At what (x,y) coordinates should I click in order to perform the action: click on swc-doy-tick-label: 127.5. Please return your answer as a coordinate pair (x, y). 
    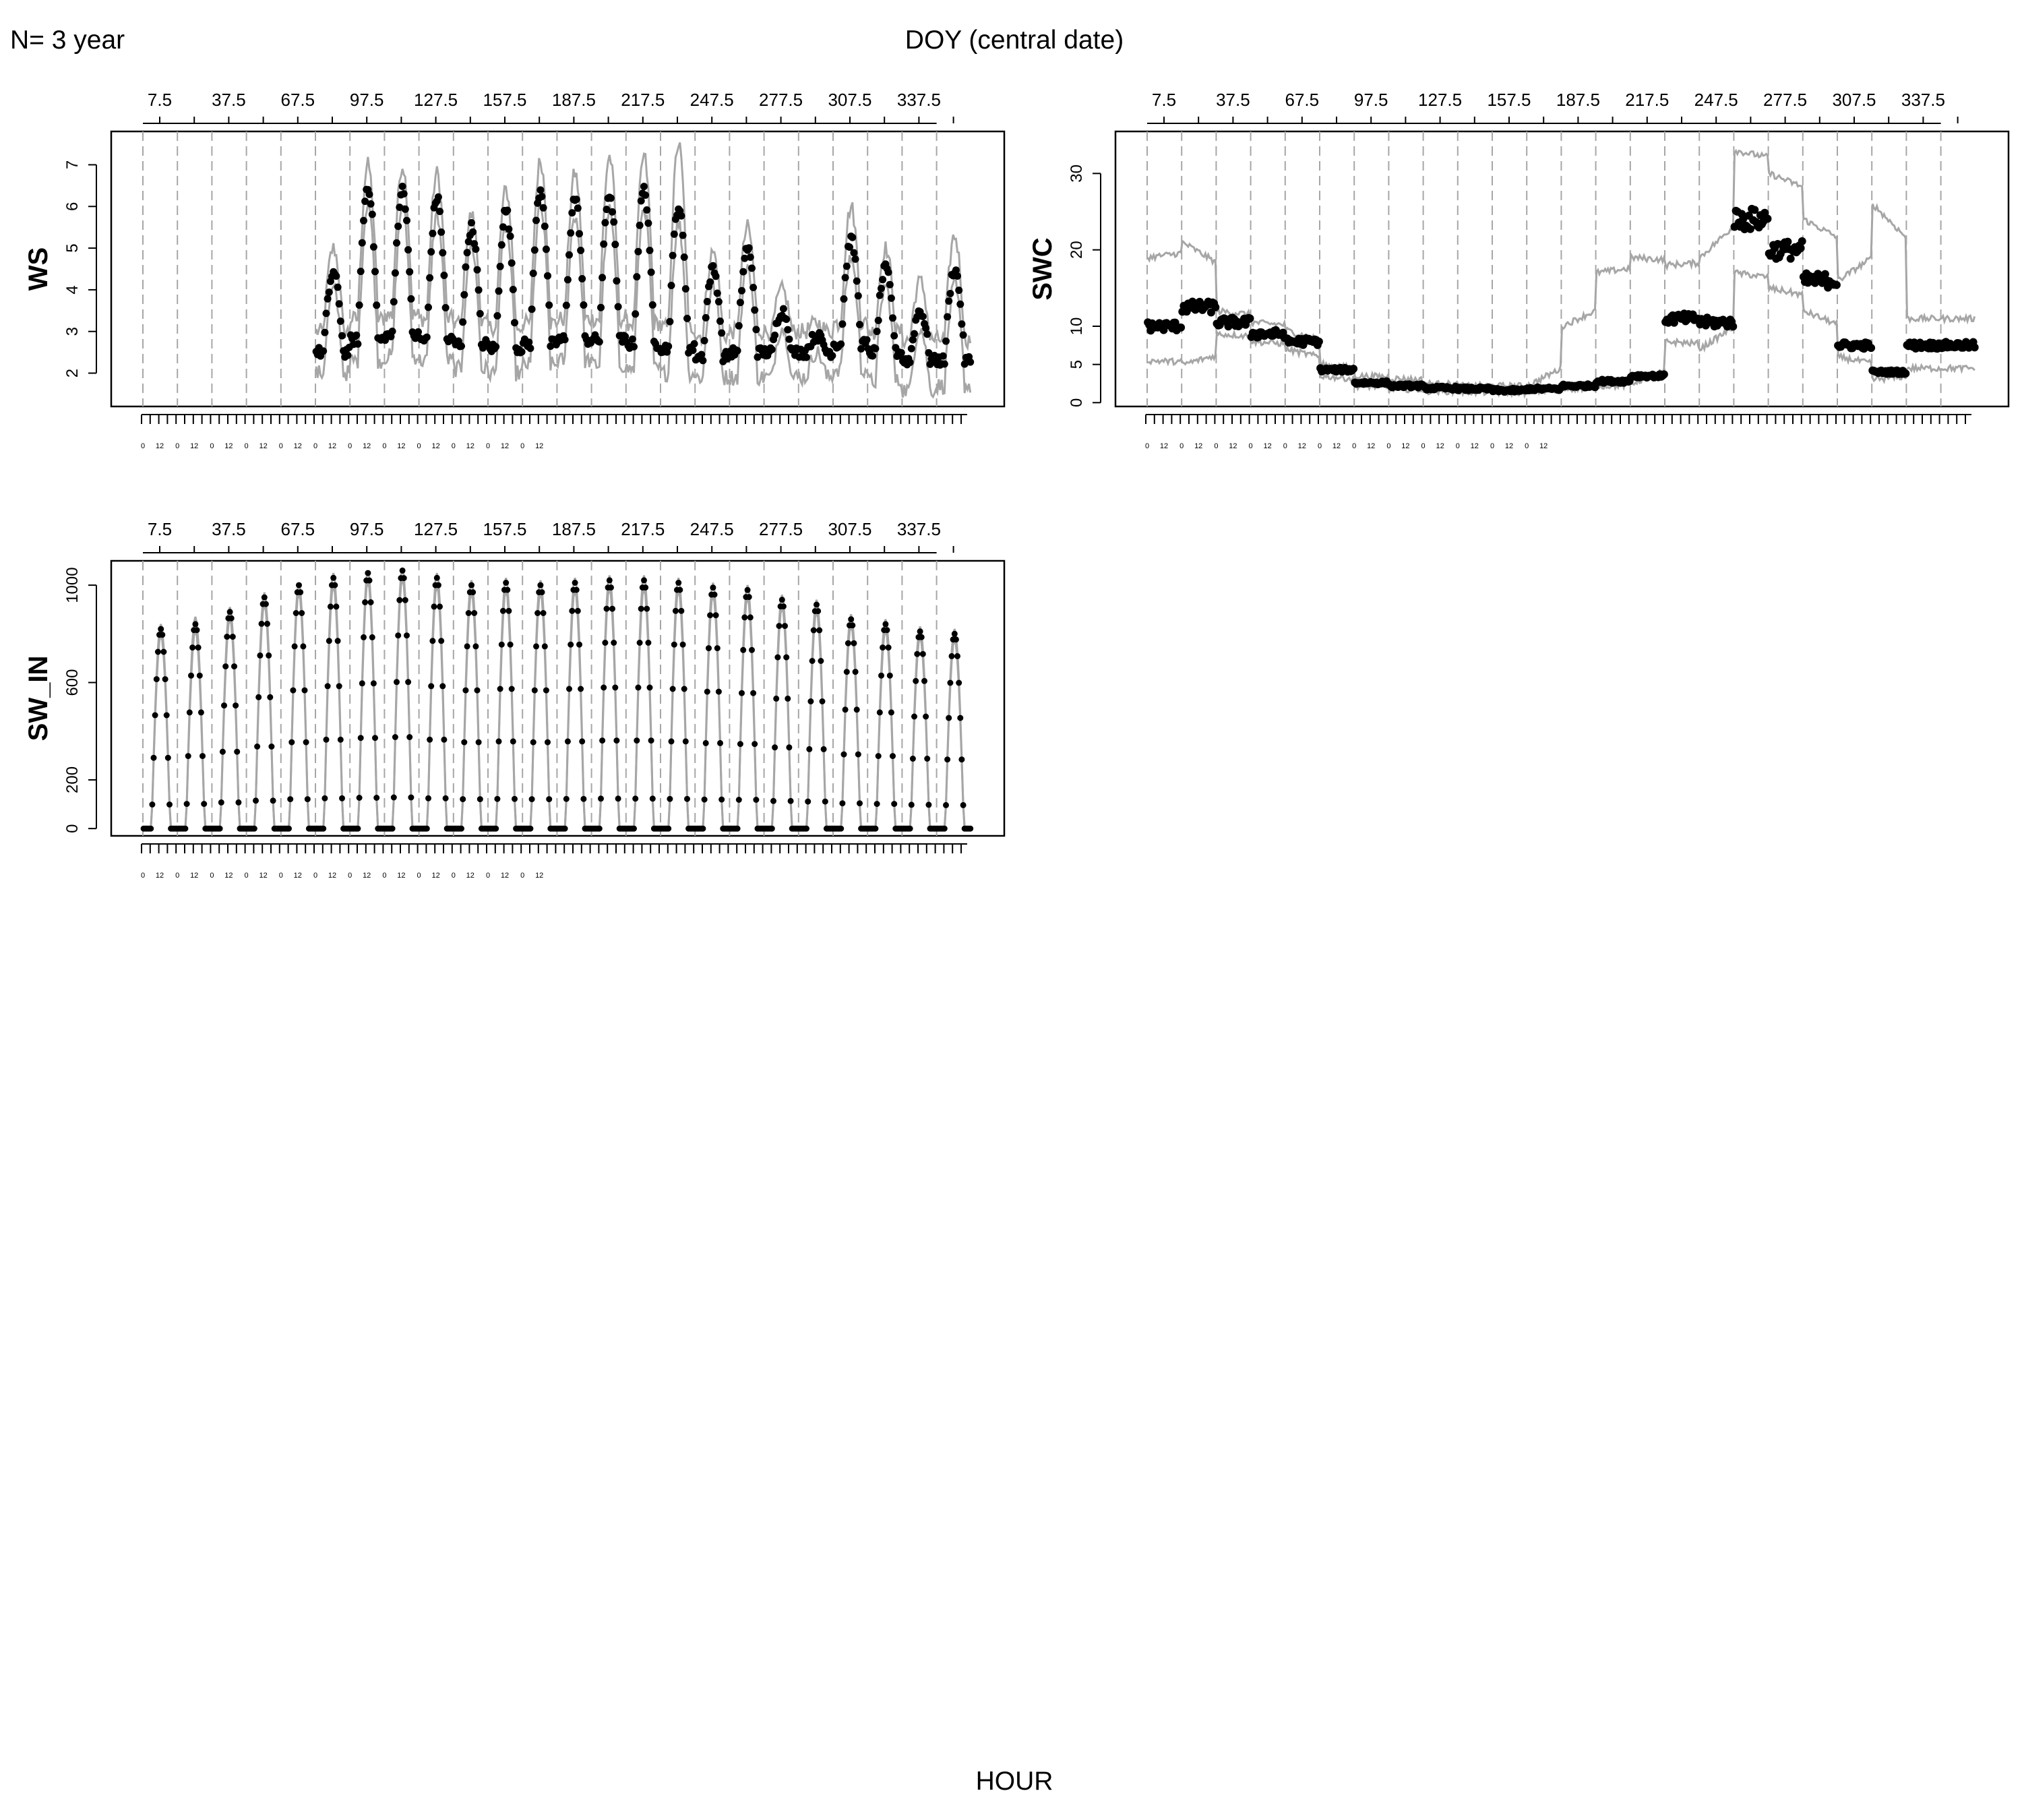
    Looking at the image, I should click on (1440, 100).